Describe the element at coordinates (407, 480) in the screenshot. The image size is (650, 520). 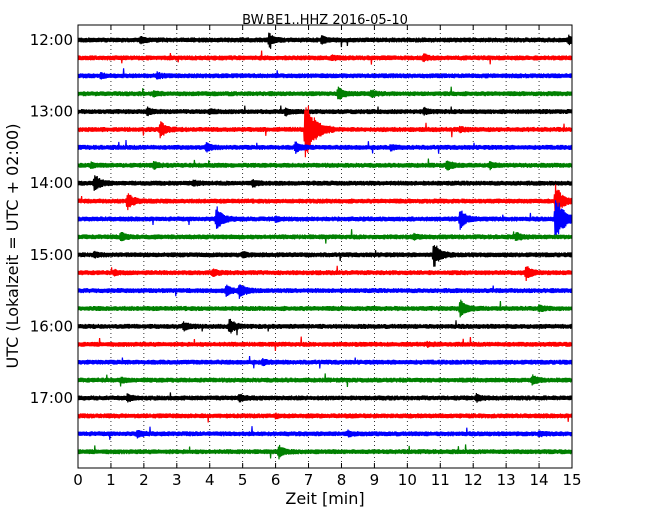
I see `x-tick-label: 10` at that location.